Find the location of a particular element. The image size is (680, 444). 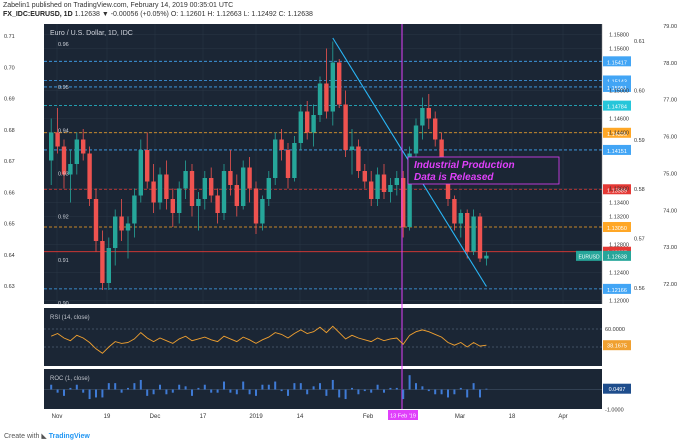

rsi-value-tag is located at coordinates (617, 345).